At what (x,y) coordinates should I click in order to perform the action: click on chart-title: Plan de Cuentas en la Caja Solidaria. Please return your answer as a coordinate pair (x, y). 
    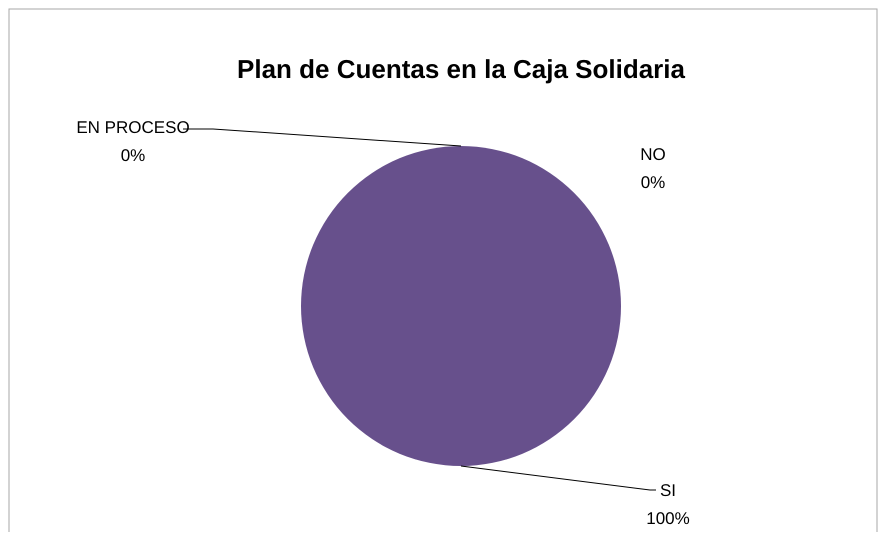
    Looking at the image, I should click on (461, 69).